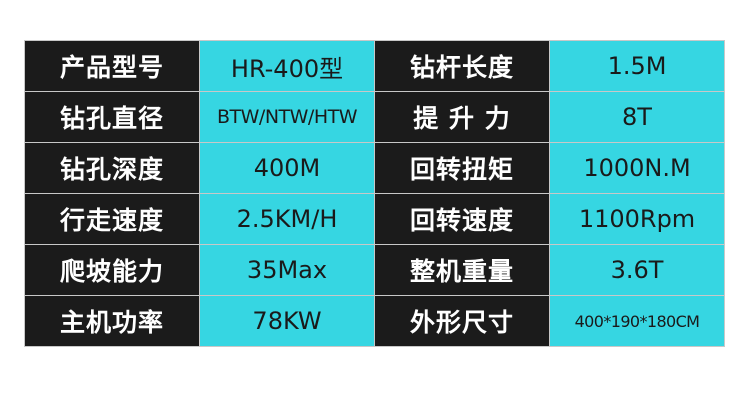 The height and width of the screenshot is (400, 750). I want to click on spec-label: 回转速度, so click(462, 219).